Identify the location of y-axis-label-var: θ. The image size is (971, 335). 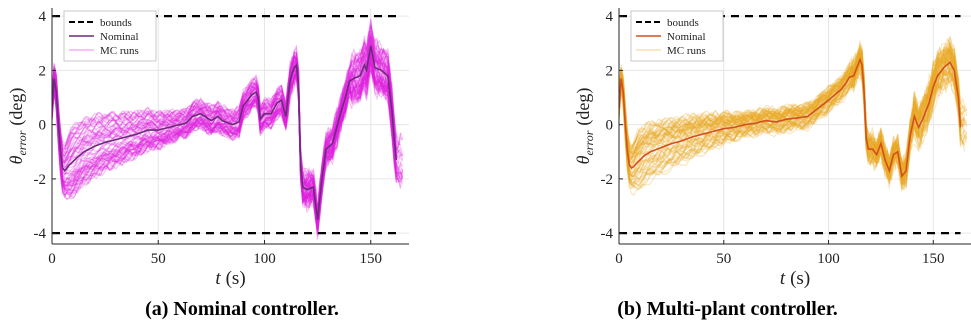
(16, 159).